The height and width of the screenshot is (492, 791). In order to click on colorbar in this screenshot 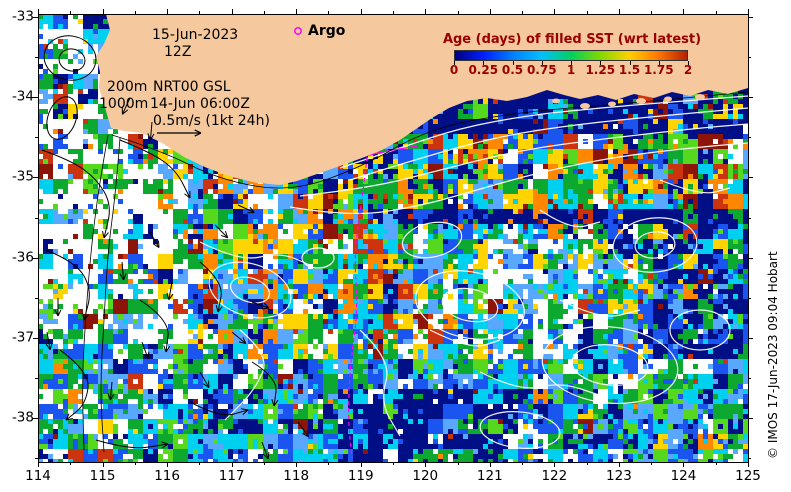, I will do `click(571, 55)`.